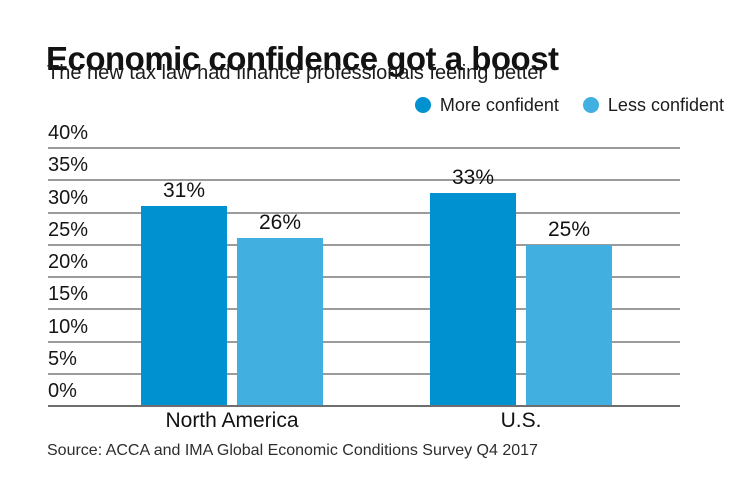  Describe the element at coordinates (68, 165) in the screenshot. I see `y-axis-tick-label: 35%` at that location.